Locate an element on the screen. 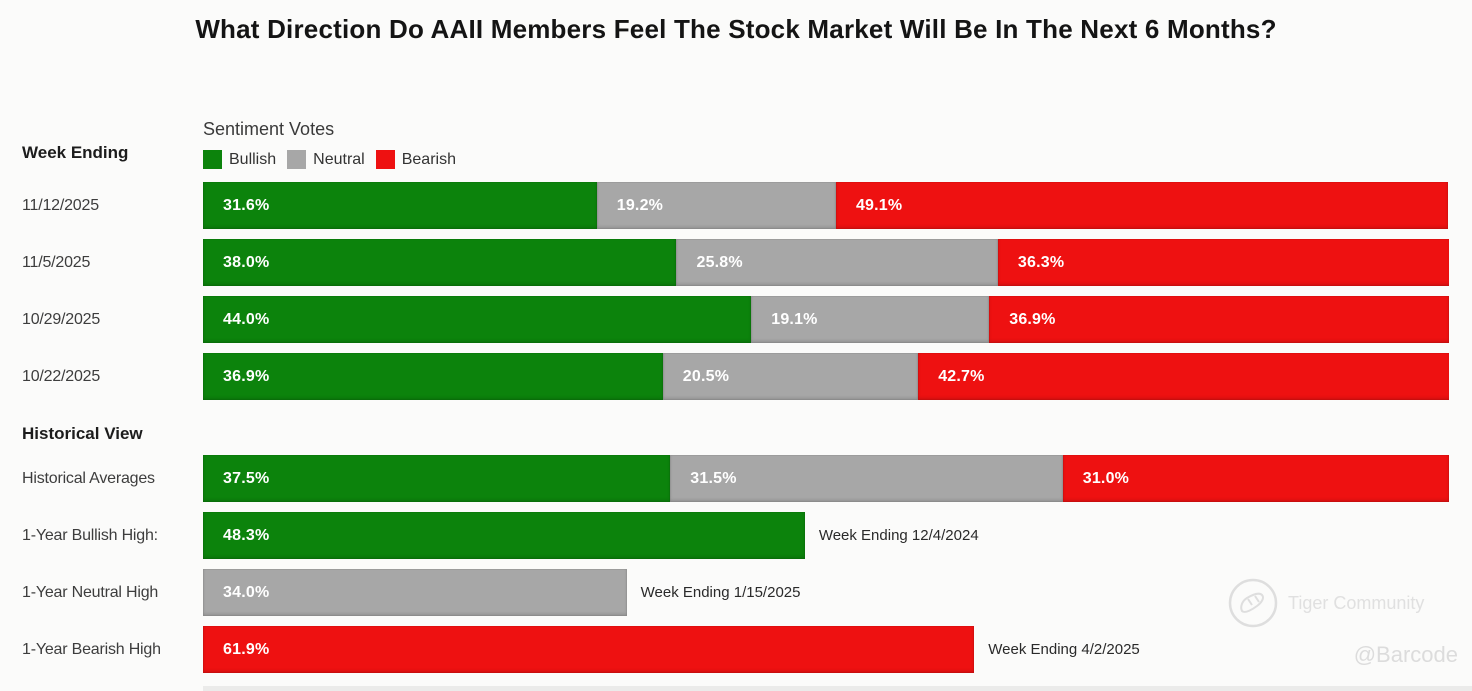  neutral-bar-segment: 19.1% is located at coordinates (870, 319).